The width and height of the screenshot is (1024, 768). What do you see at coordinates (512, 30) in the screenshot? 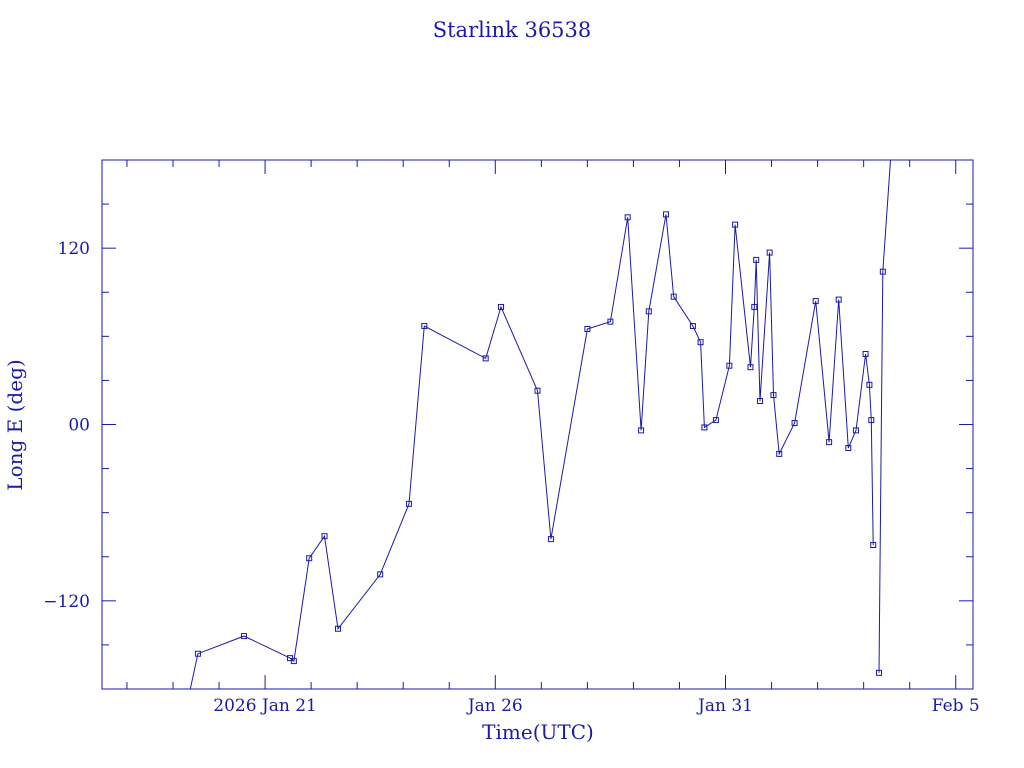
I see `chart-title: Starlink 36538` at bounding box center [512, 30].